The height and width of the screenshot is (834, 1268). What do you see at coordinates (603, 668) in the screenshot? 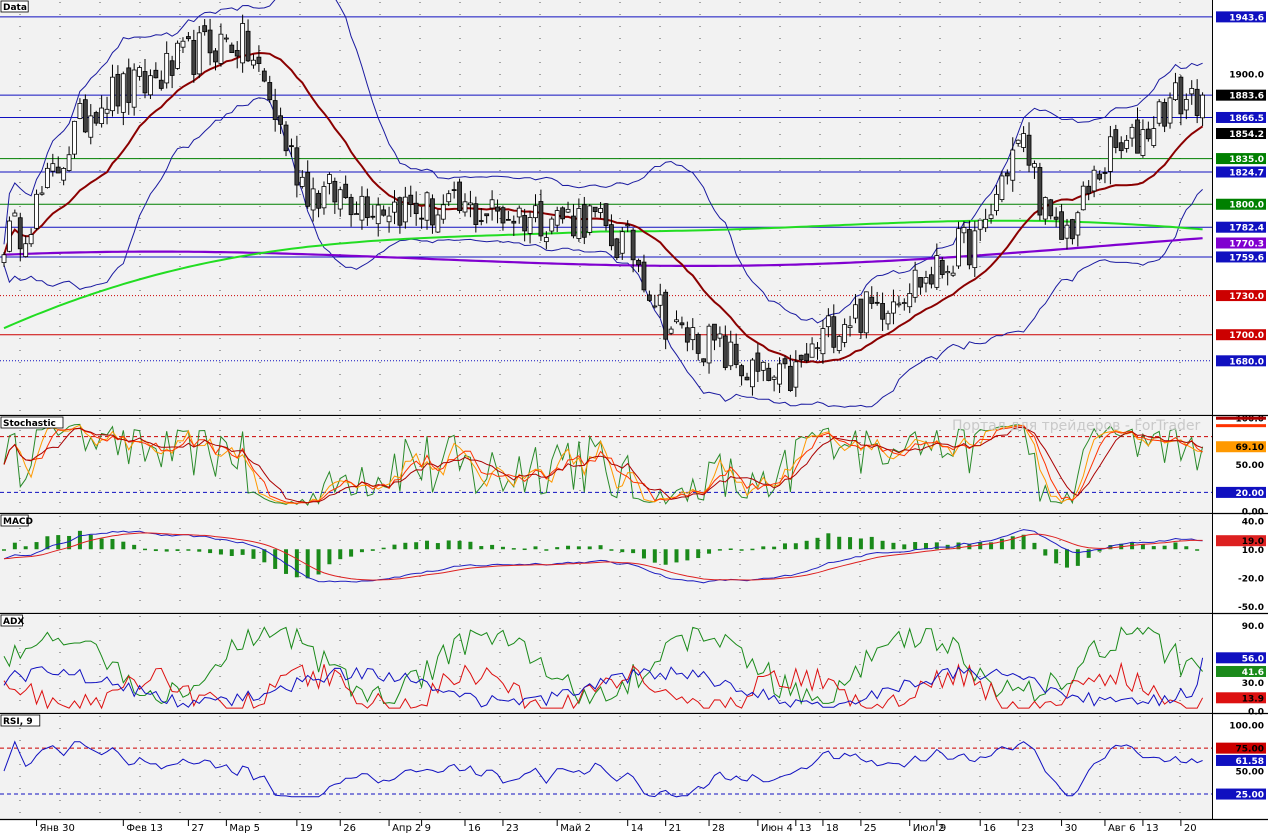
I see `adx-panel` at bounding box center [603, 668].